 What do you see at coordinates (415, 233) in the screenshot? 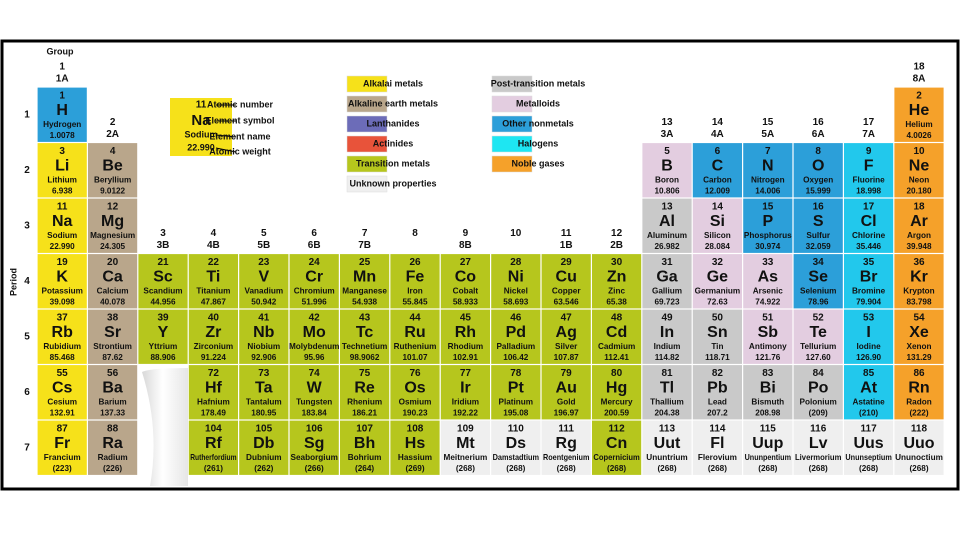
I see `group-number: 8` at bounding box center [415, 233].